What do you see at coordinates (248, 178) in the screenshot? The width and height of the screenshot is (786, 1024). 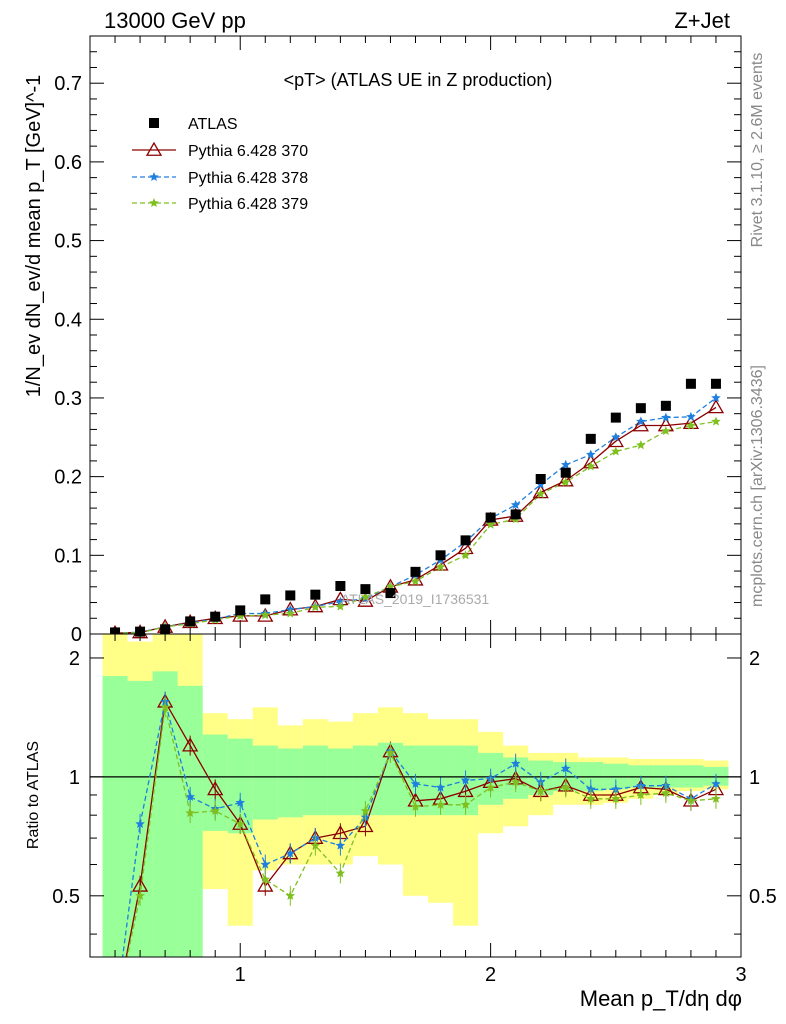 I see `legend-label: Pythia 6.428 378` at bounding box center [248, 178].